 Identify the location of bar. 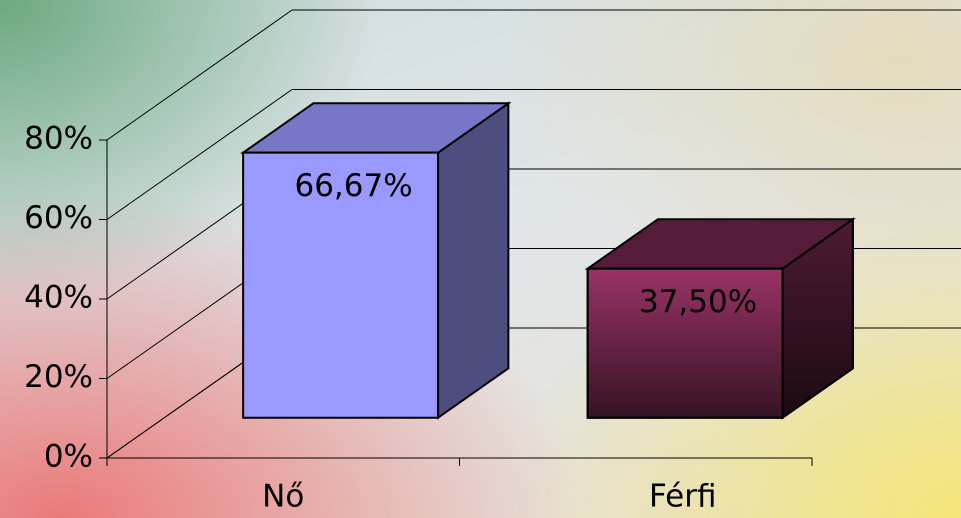
(341, 285).